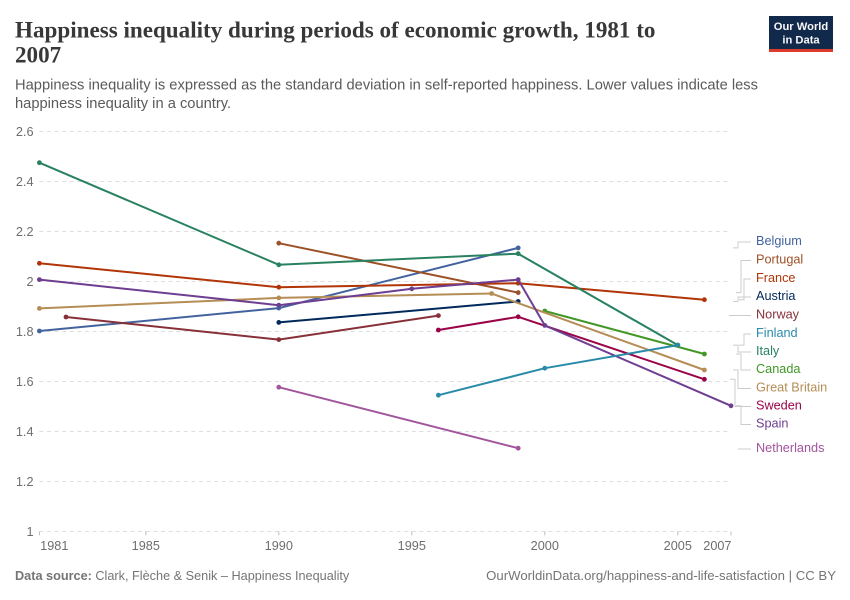 The height and width of the screenshot is (600, 850). Describe the element at coordinates (791, 388) in the screenshot. I see `svg-text: Great Britain` at that location.